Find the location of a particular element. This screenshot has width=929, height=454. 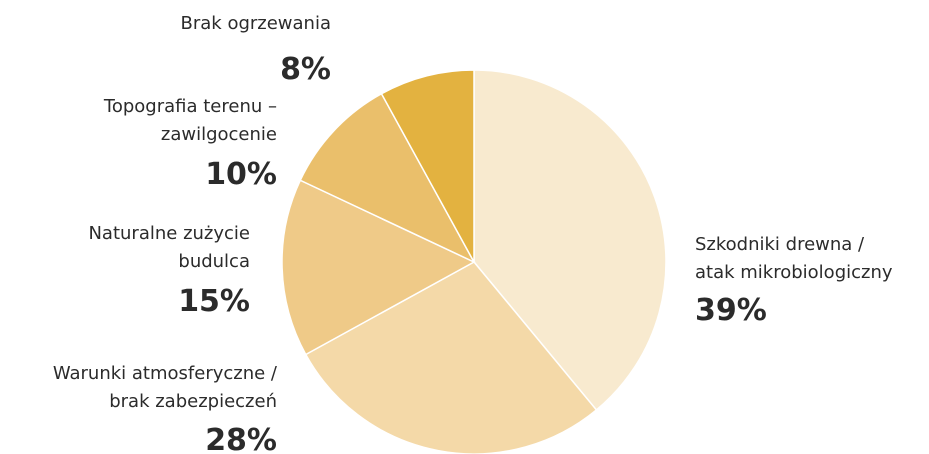

slice-label: zawilgocenie is located at coordinates (219, 134).